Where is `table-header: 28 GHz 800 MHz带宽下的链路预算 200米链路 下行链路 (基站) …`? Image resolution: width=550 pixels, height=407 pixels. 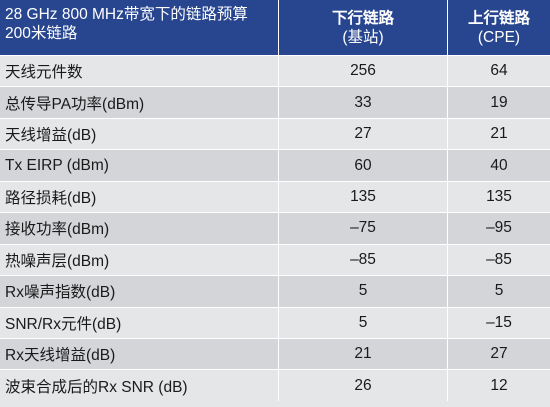 table-header: 28 GHz 800 MHz带宽下的链路预算 200米链路 下行链路 (基站) … is located at coordinates (275, 27).